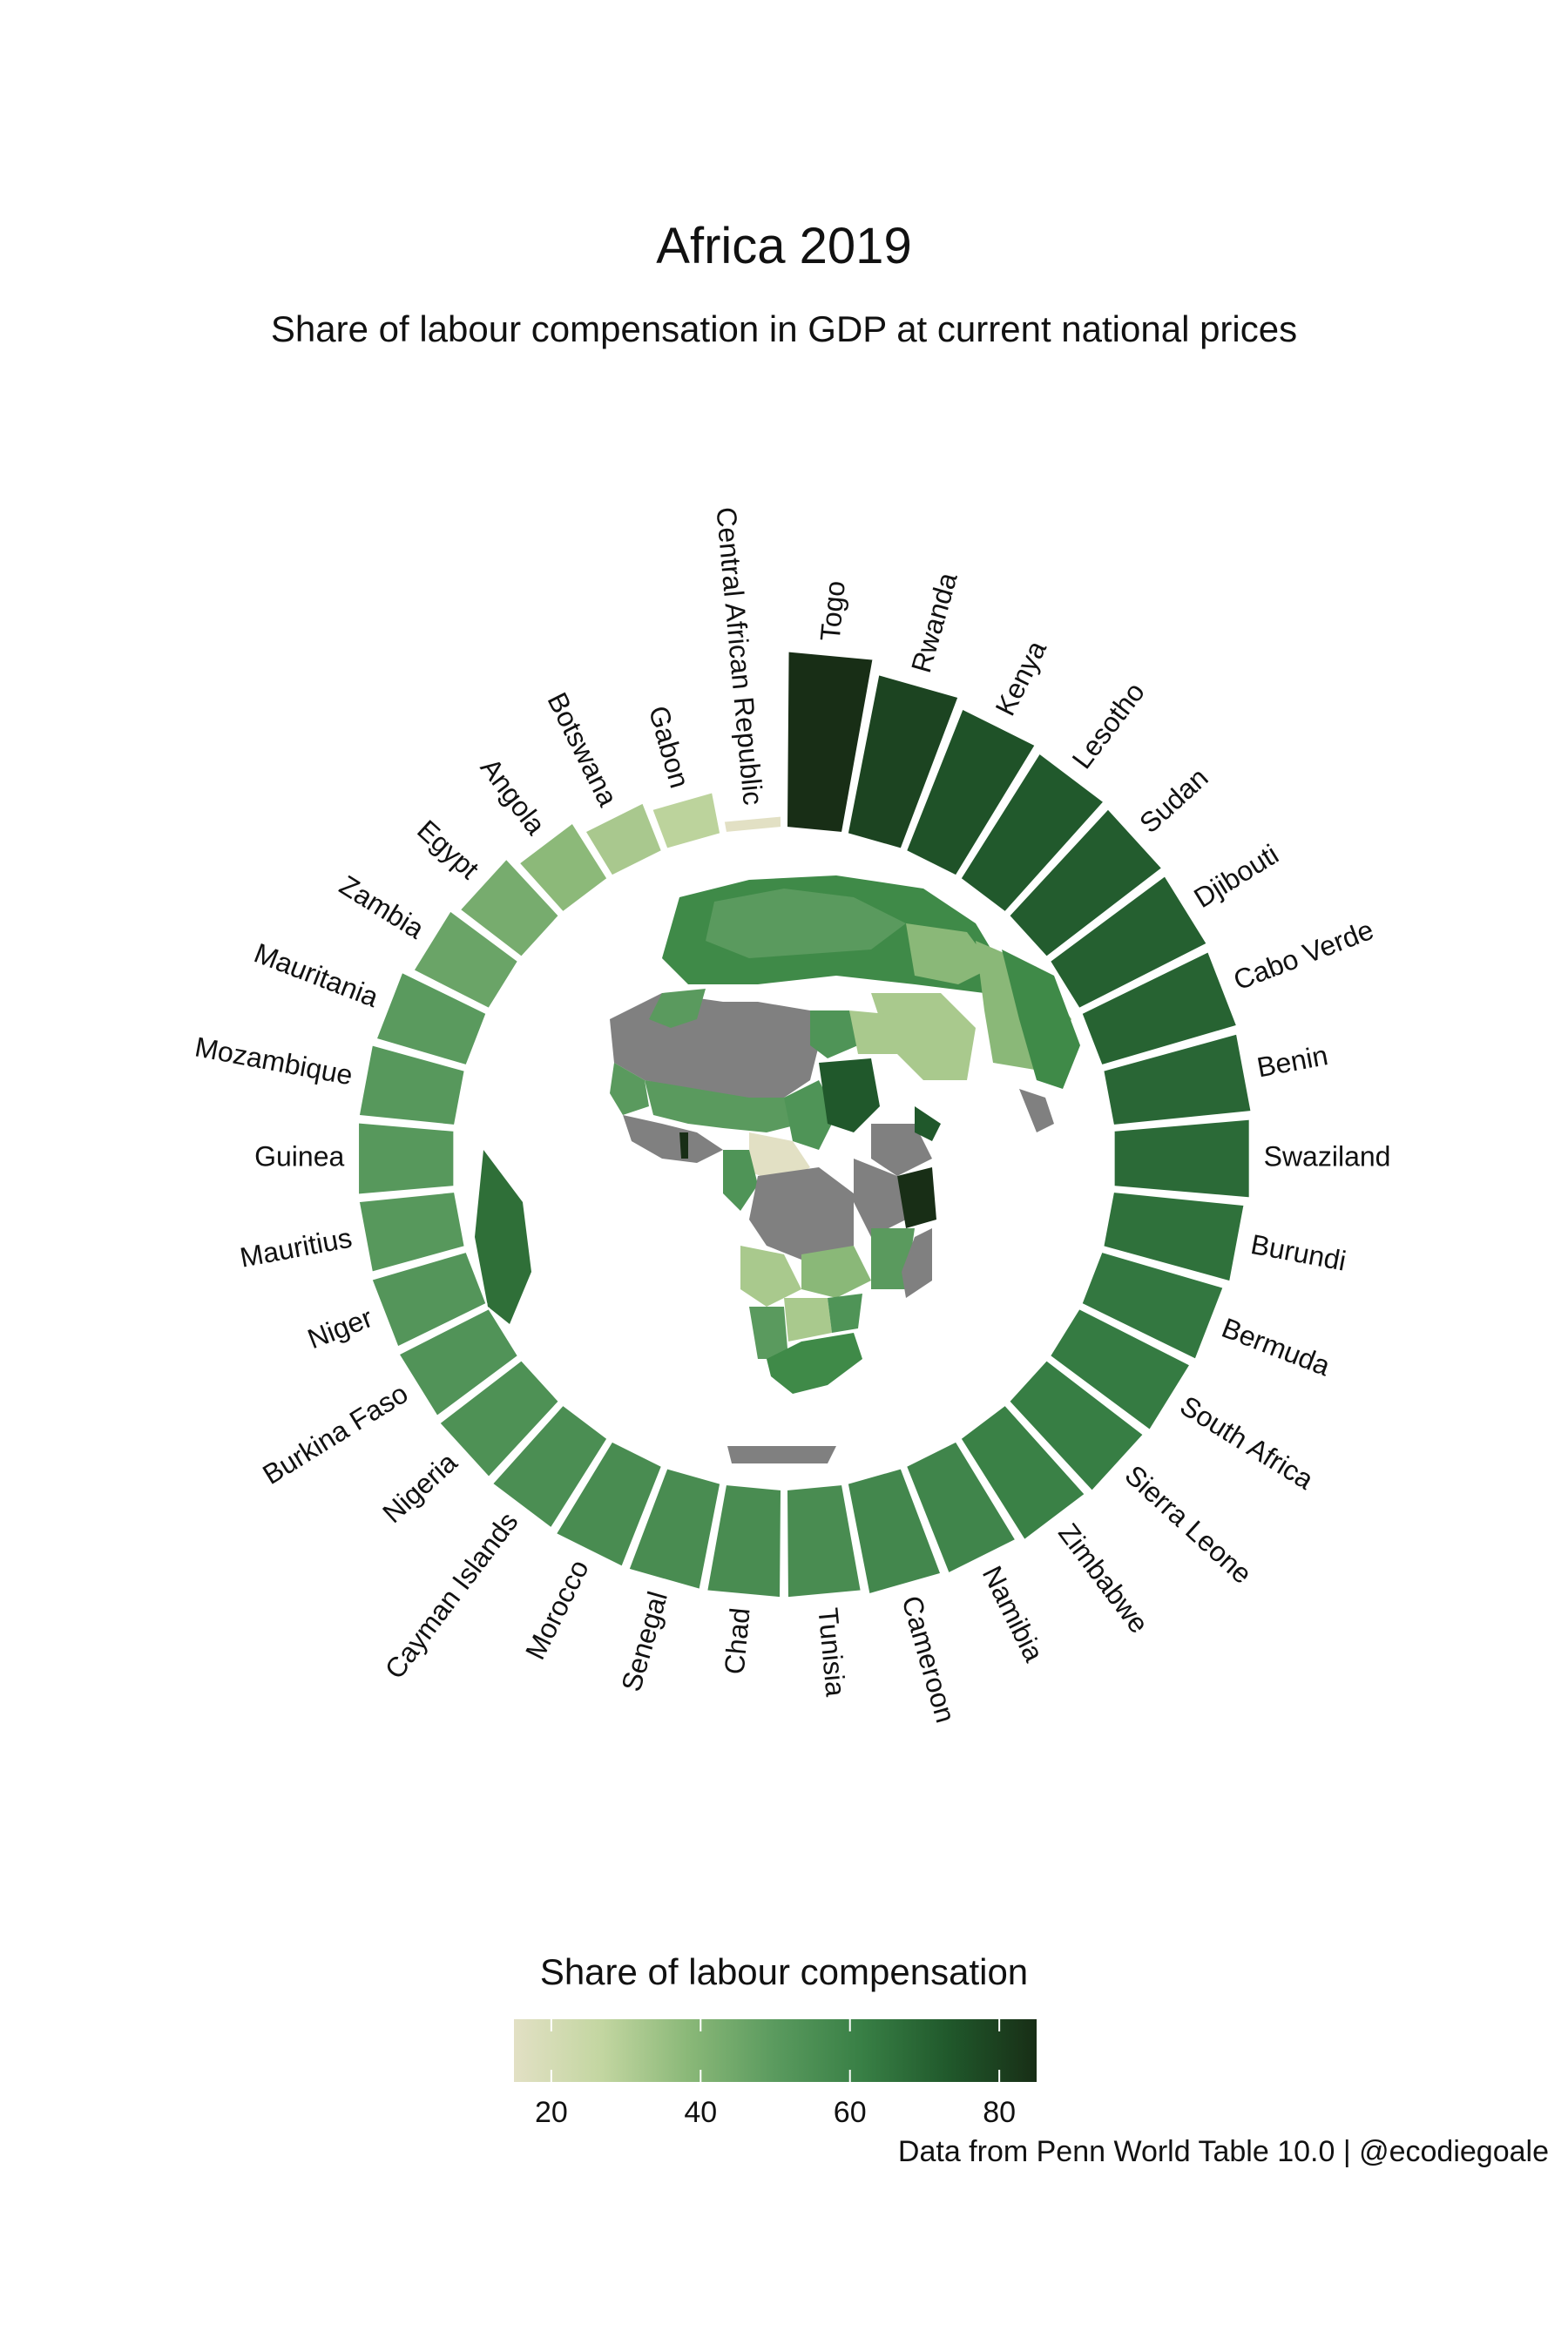 The image size is (1568, 2352). I want to click on bar-label: Senegal, so click(644, 1641).